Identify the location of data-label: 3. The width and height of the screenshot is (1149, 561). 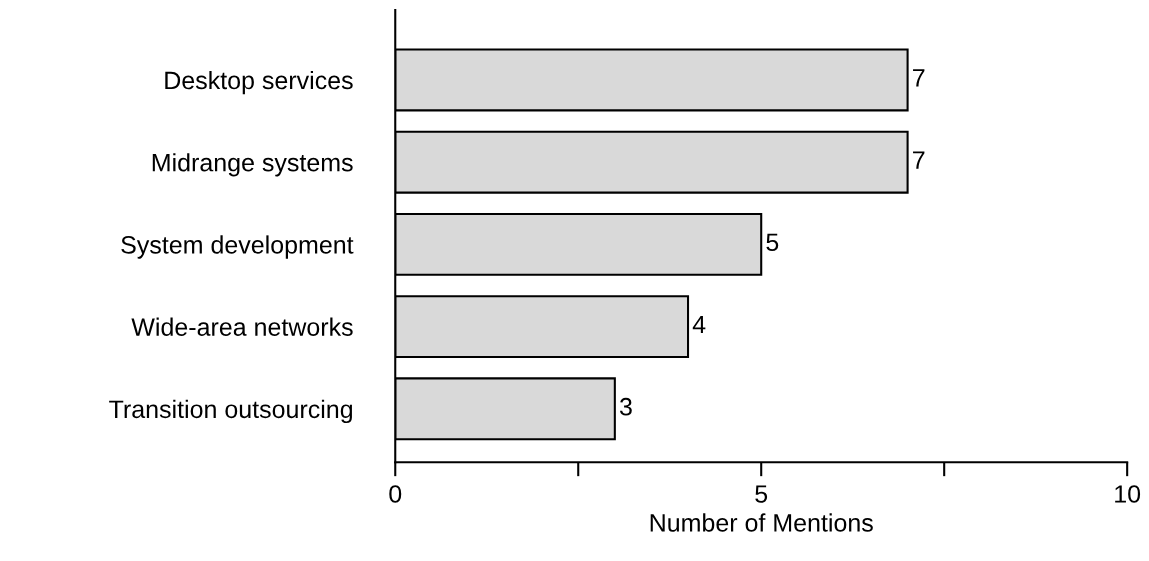
(625, 406).